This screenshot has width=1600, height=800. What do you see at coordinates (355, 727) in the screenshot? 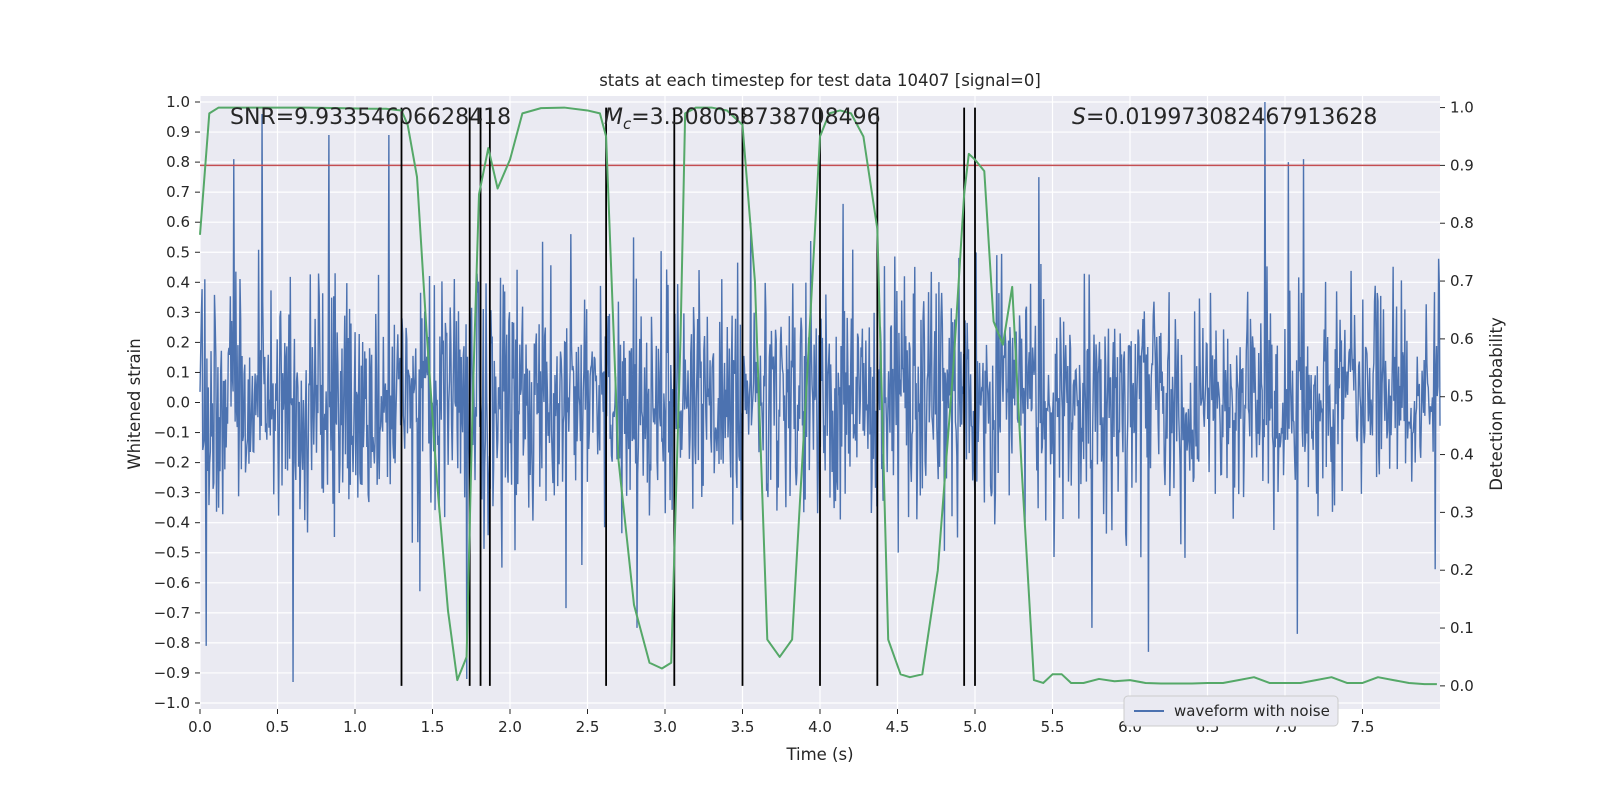
I see `x-tick-label: 1.0` at bounding box center [355, 727].